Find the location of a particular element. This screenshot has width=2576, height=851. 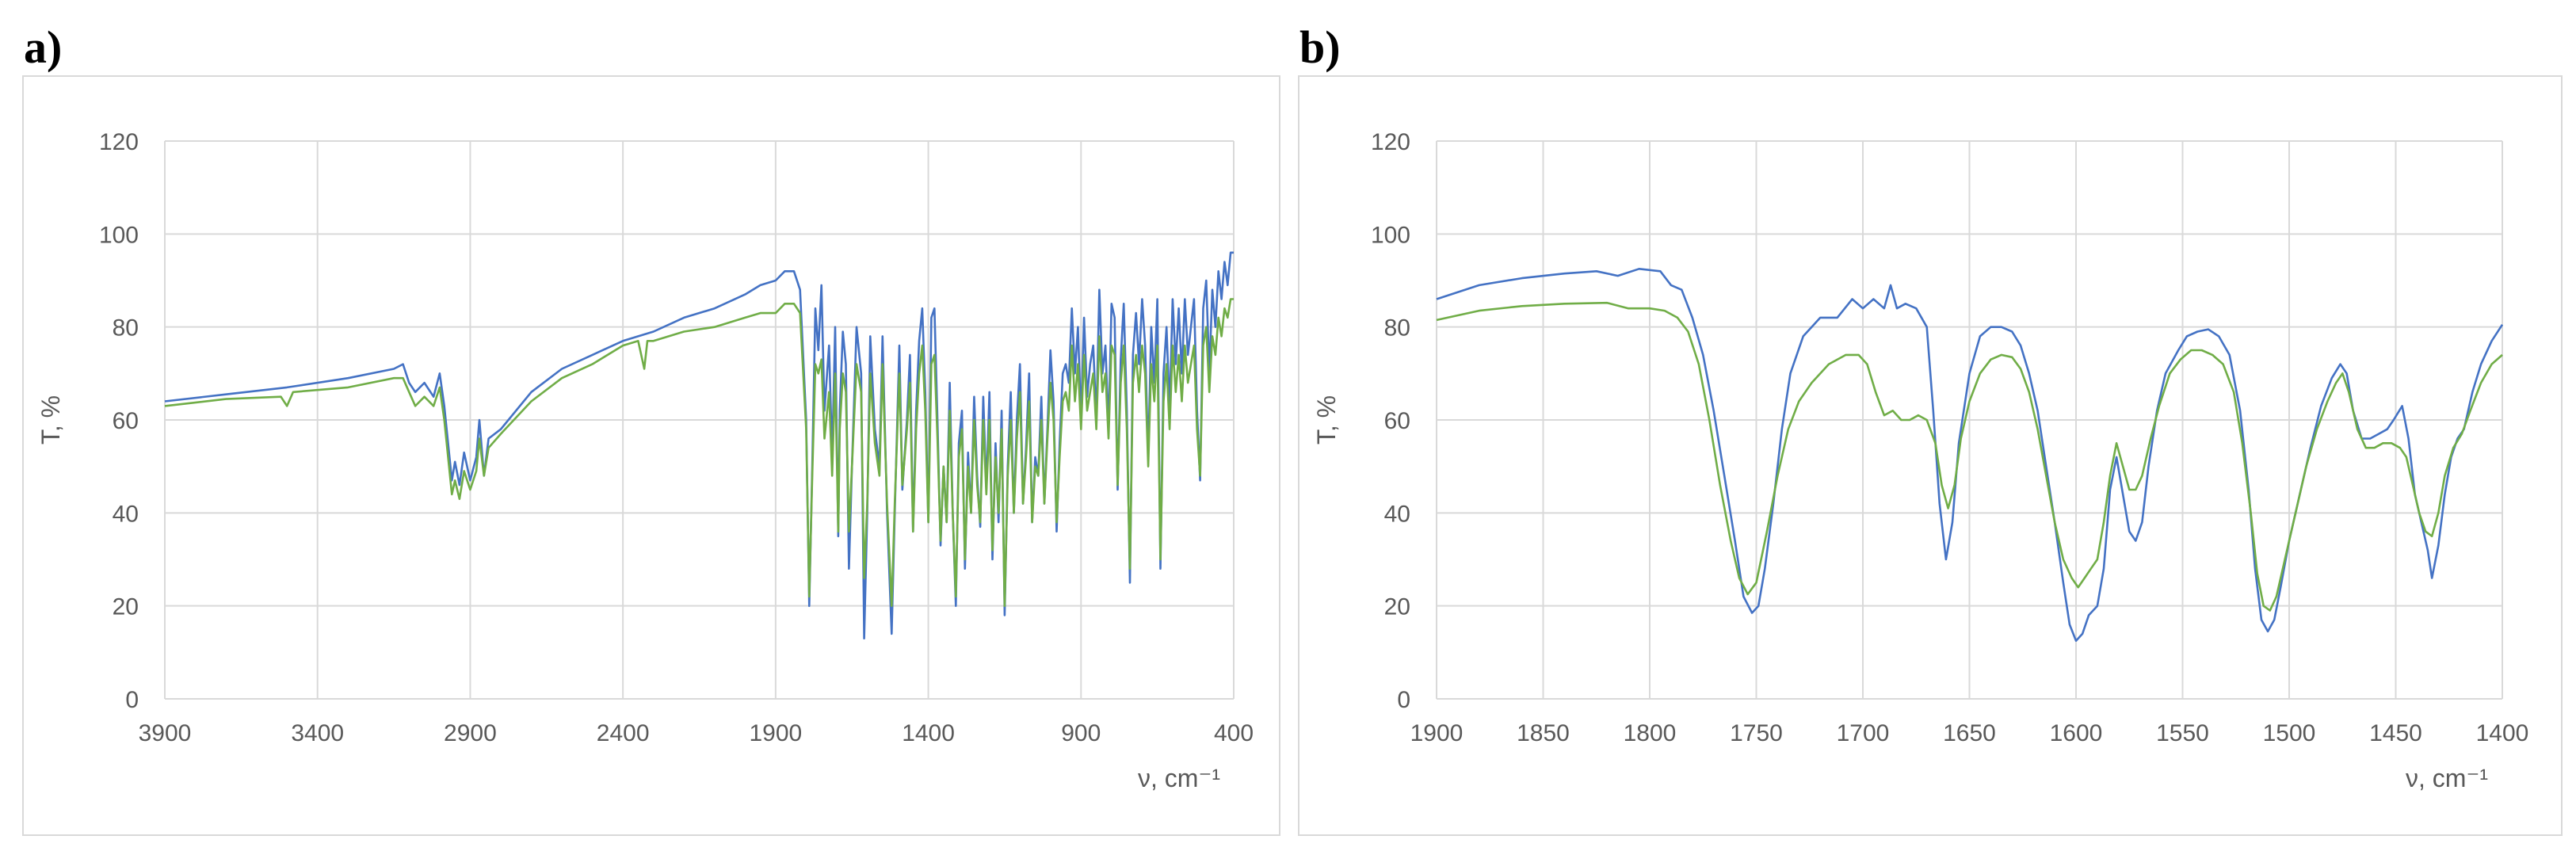

chart-a-y-axis-title: T, % is located at coordinates (50, 420).